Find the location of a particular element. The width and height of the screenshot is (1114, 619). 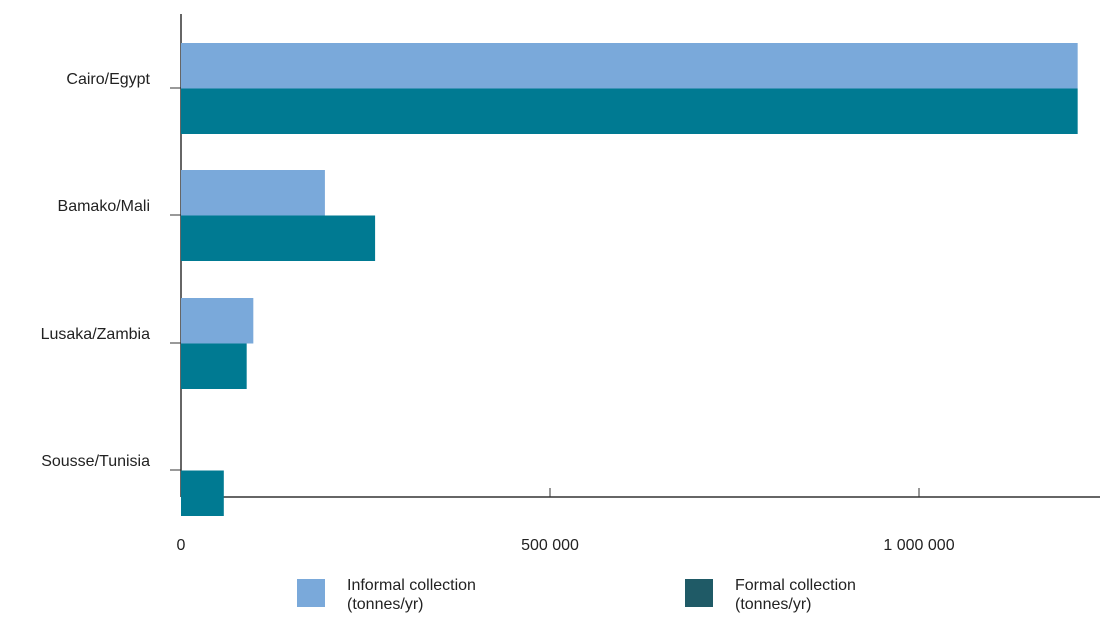

bar-cairo-egypt-formal is located at coordinates (629, 111).